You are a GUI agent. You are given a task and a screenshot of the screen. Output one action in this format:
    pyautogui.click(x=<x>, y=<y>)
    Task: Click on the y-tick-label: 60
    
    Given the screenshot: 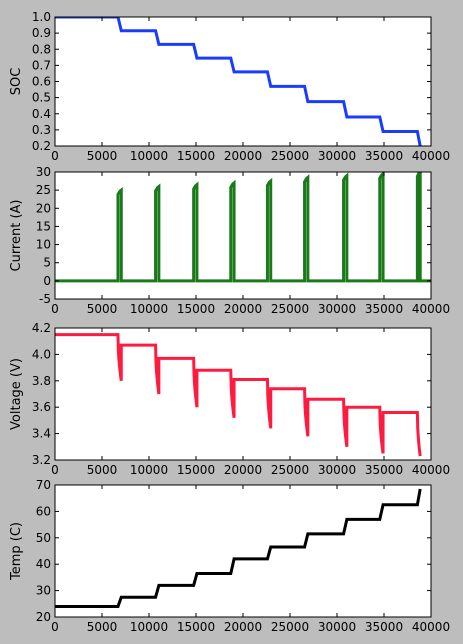 What is the action you would take?
    pyautogui.click(x=43, y=511)
    